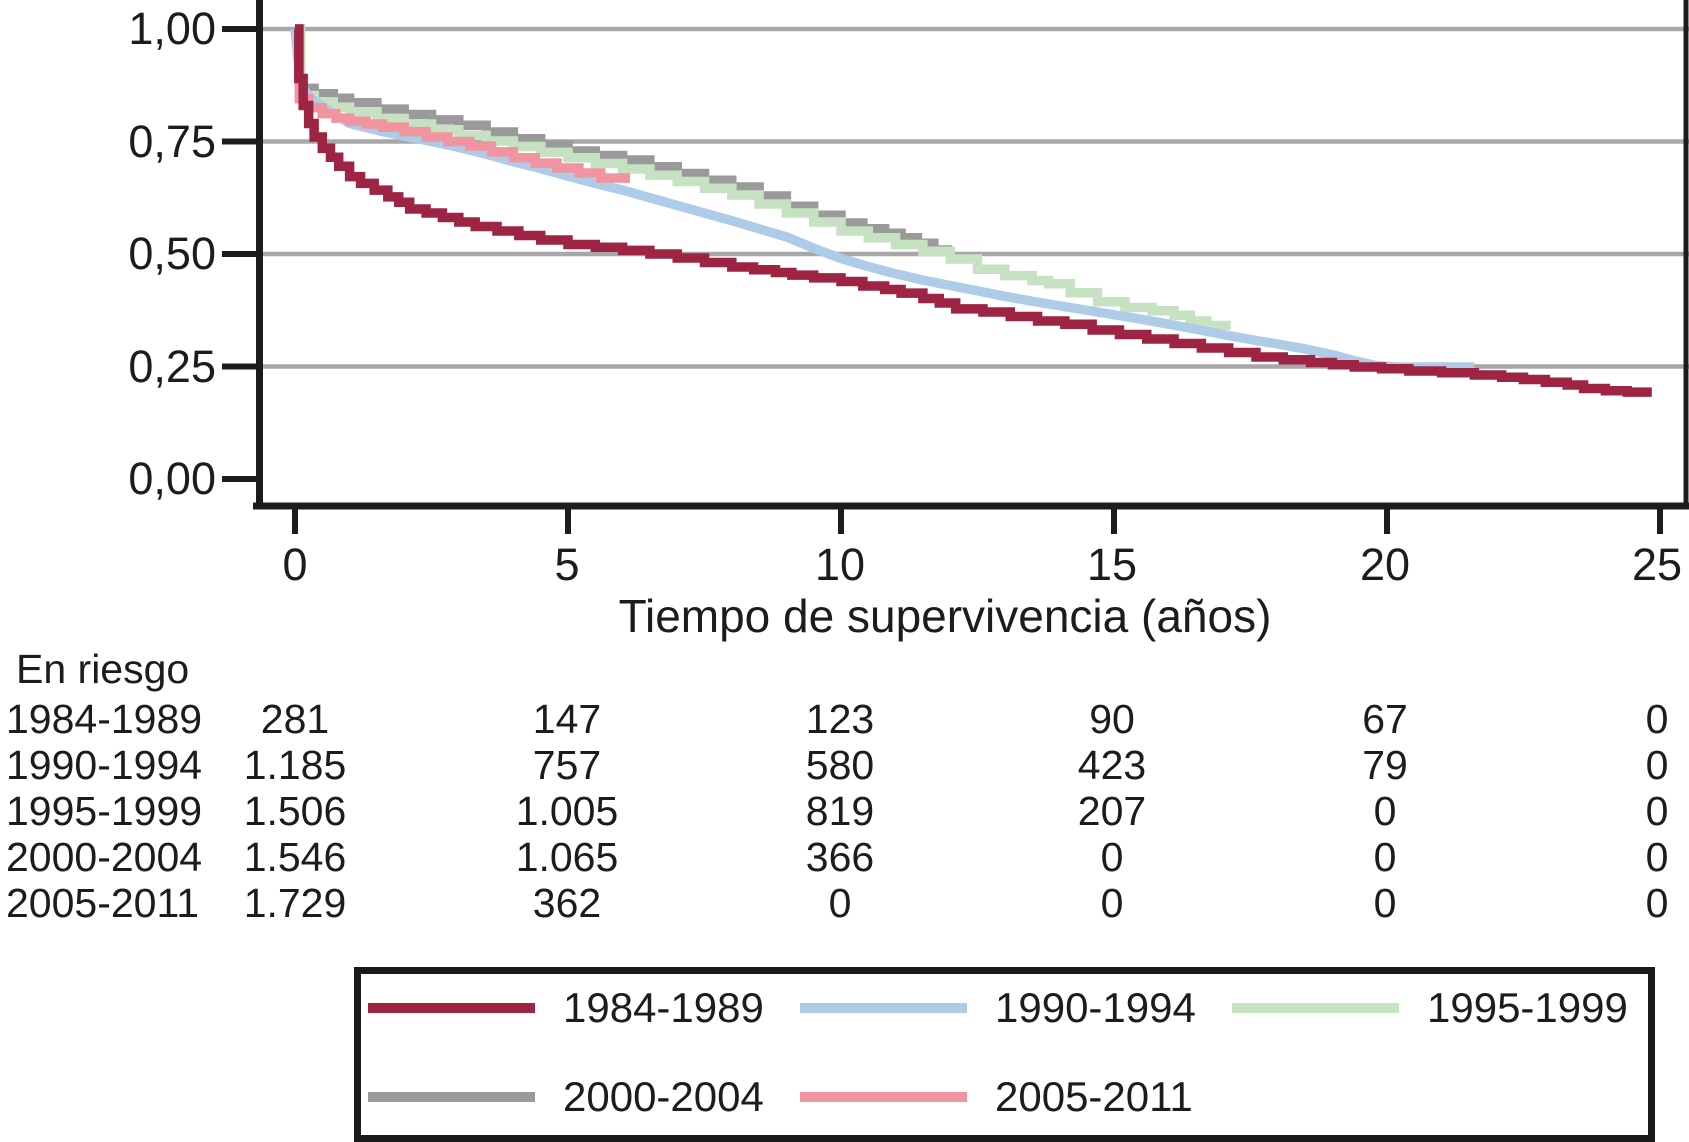 The height and width of the screenshot is (1142, 1689). Describe the element at coordinates (1385, 564) in the screenshot. I see `x-tick-label-20: 20` at that location.